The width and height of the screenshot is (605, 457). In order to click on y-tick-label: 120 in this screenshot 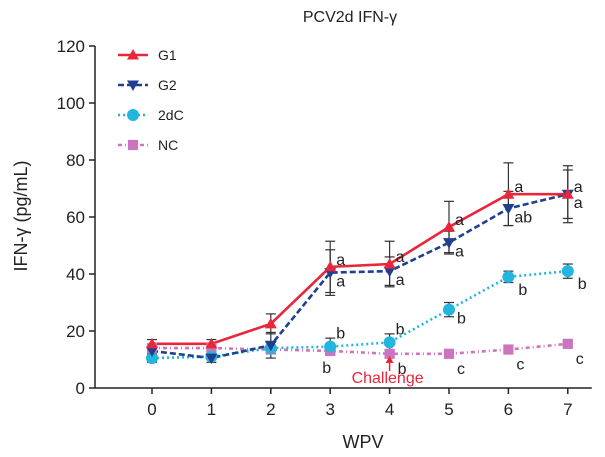, I will do `click(71, 46)`.